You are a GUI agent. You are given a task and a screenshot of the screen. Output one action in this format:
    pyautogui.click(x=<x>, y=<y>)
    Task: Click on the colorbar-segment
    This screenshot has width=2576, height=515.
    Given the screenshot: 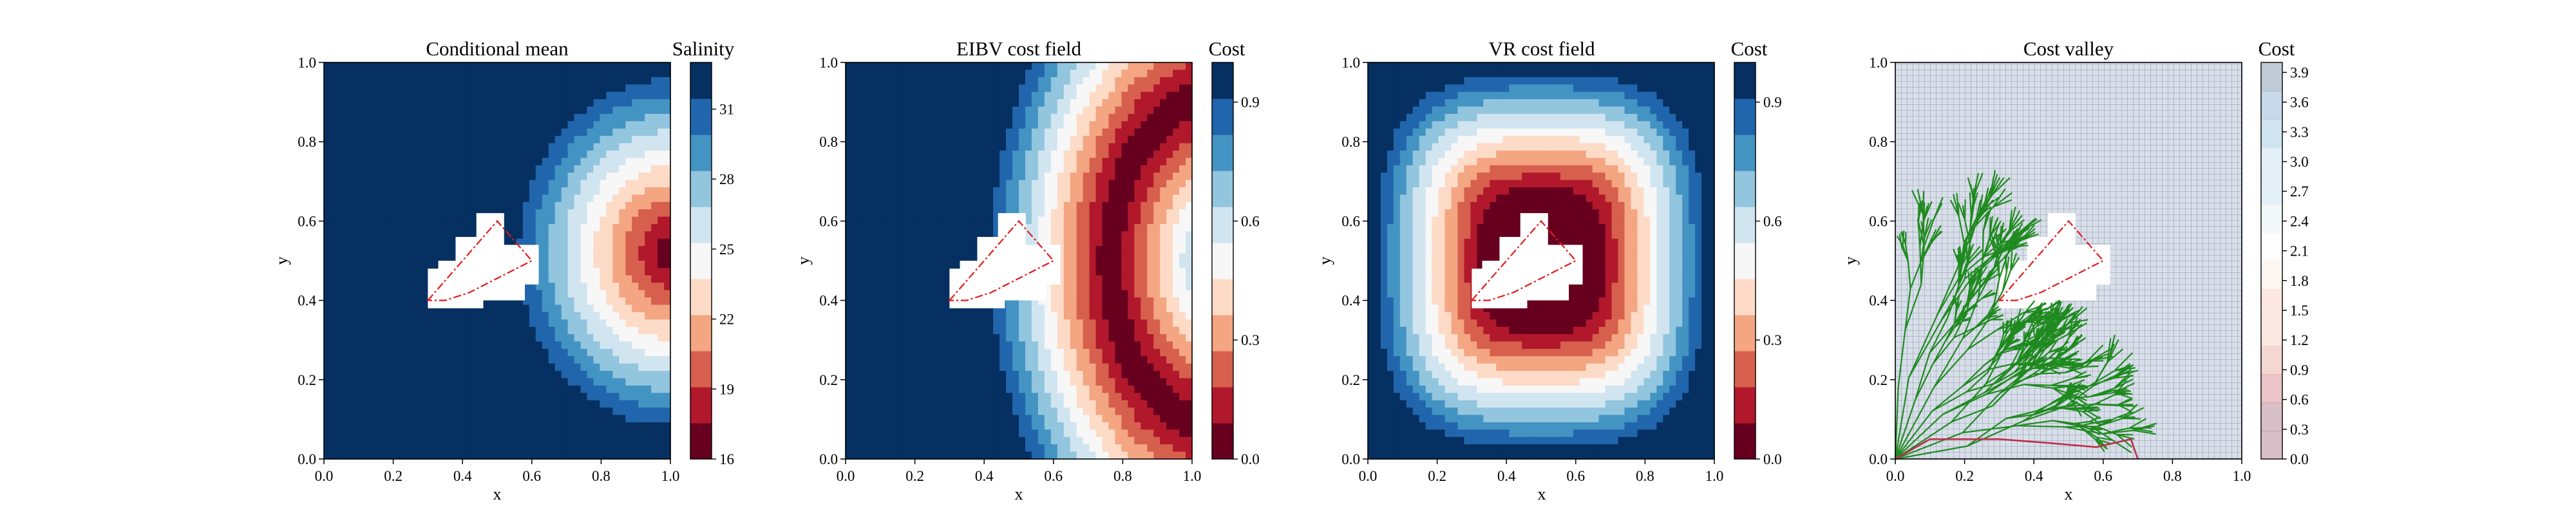 What is the action you would take?
    pyautogui.click(x=701, y=189)
    